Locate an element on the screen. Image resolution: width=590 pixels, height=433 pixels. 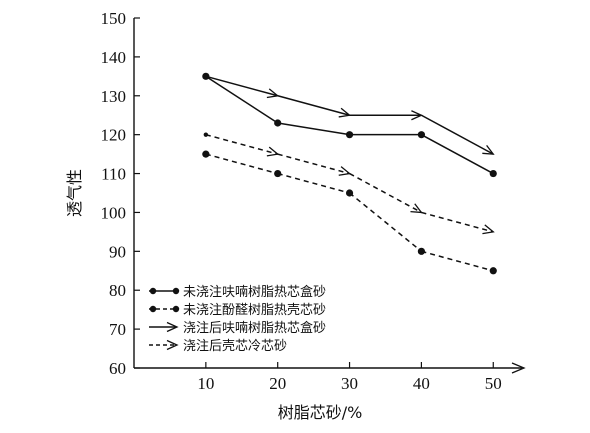
legend-label: 未浇注酚醛树脂热壳芯砂 is located at coordinates (254, 310).